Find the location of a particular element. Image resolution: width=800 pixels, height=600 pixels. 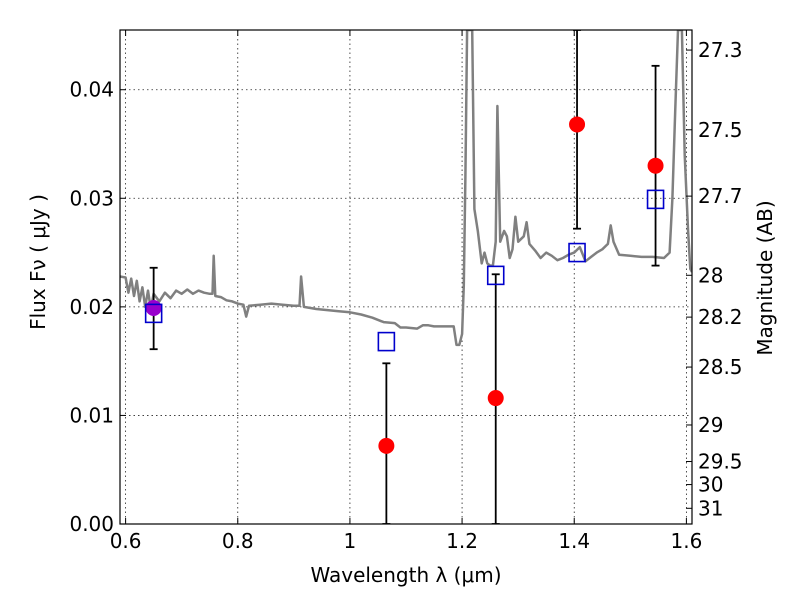

mag-tick-label: 31 is located at coordinates (710, 508).